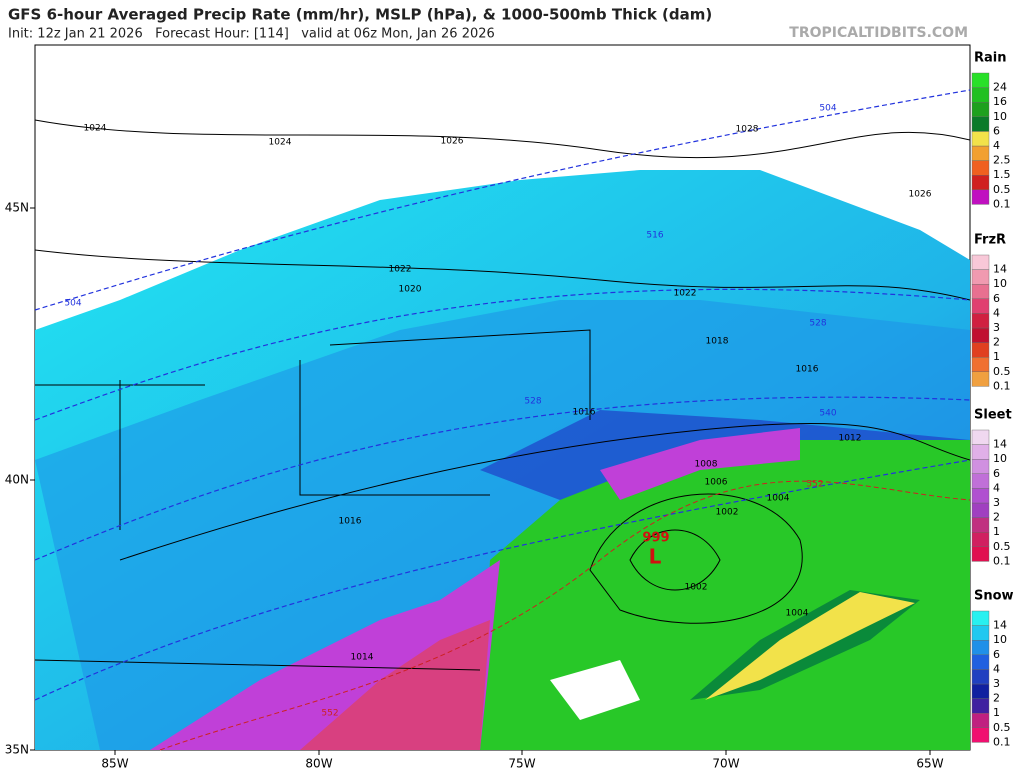 The width and height of the screenshot is (1024, 776). I want to click on legend-title: Rain, so click(990, 58).